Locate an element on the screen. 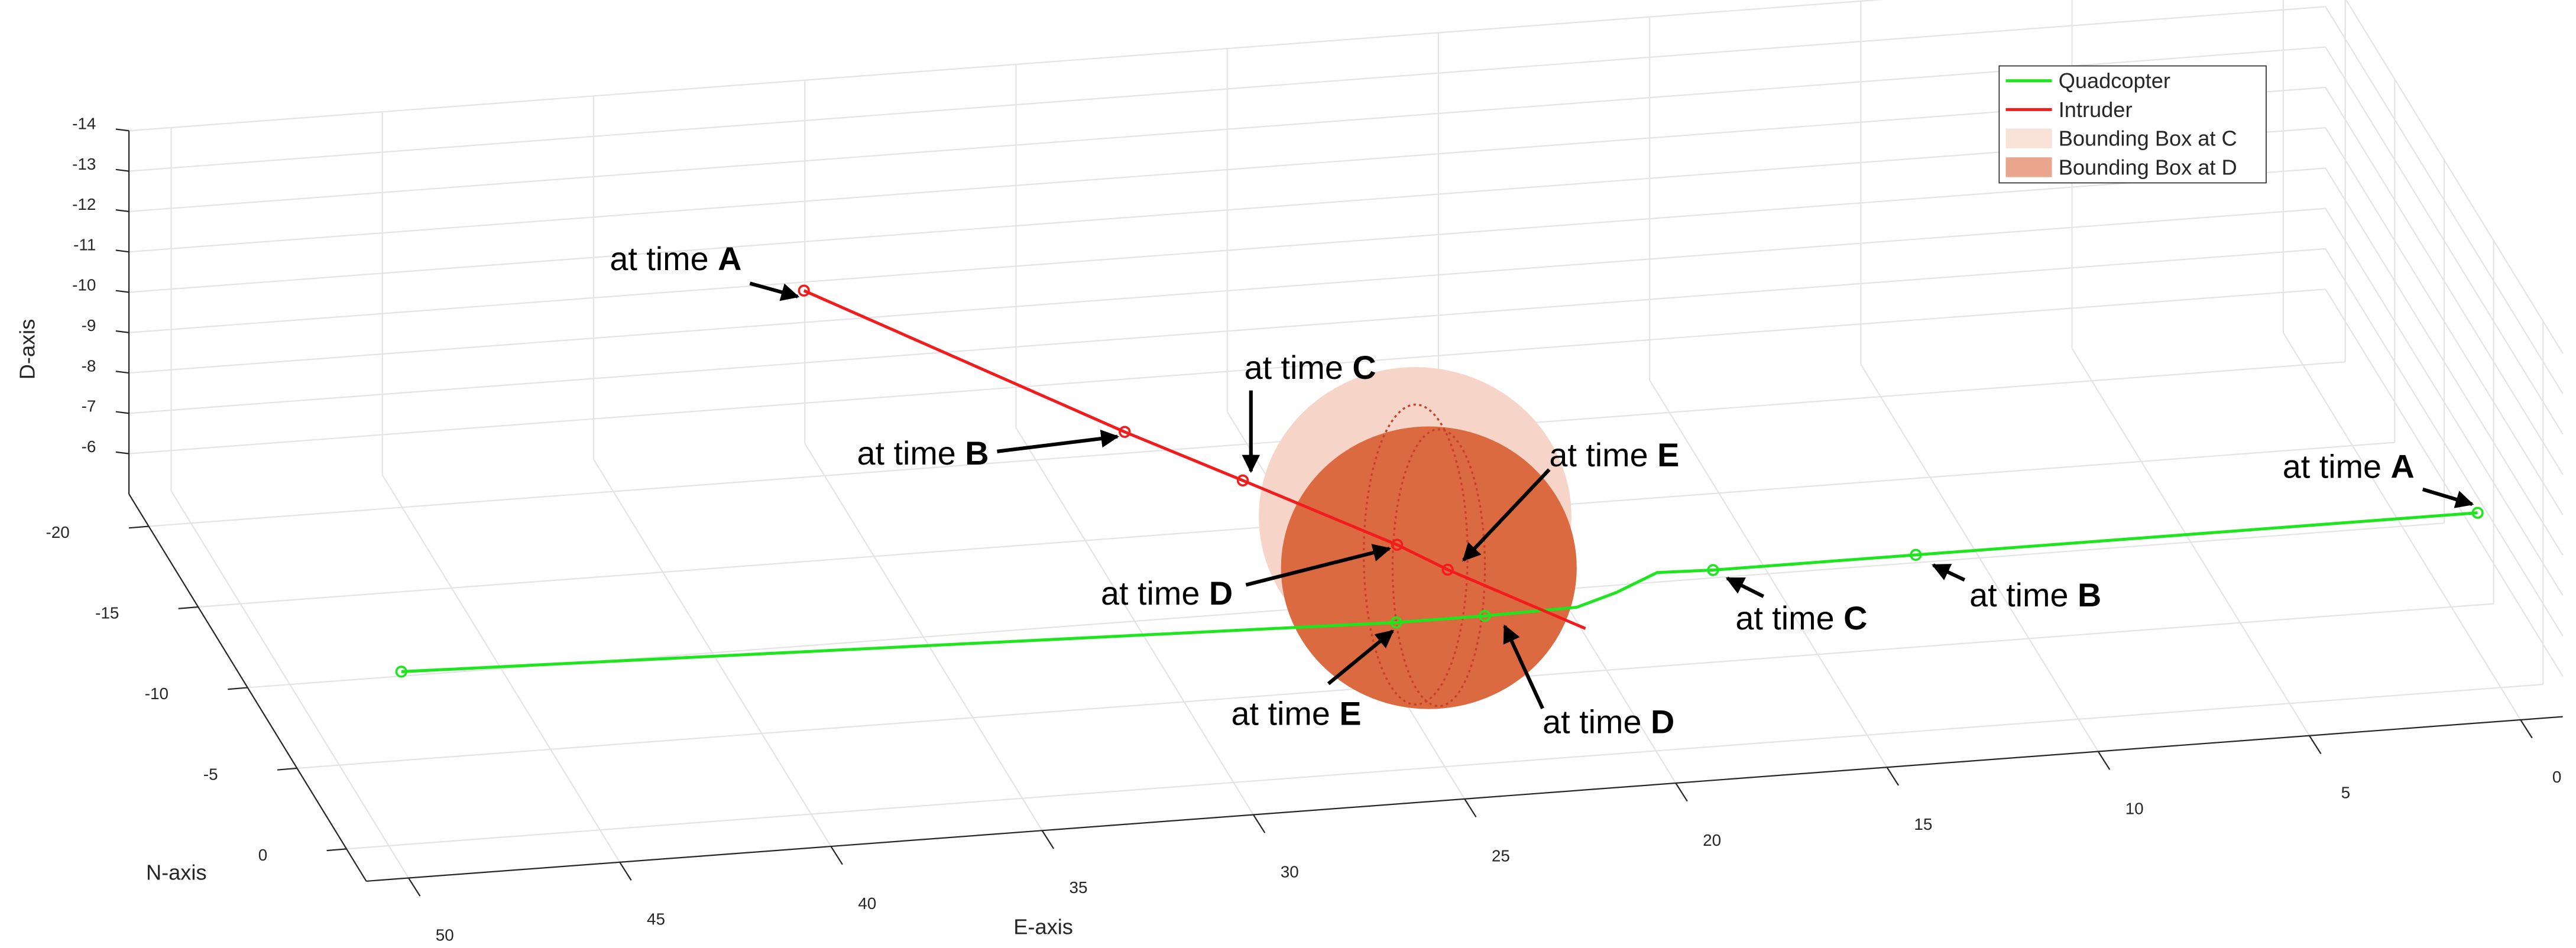 Image resolution: width=2576 pixels, height=948 pixels. annotation: at time C is located at coordinates (1310, 368).